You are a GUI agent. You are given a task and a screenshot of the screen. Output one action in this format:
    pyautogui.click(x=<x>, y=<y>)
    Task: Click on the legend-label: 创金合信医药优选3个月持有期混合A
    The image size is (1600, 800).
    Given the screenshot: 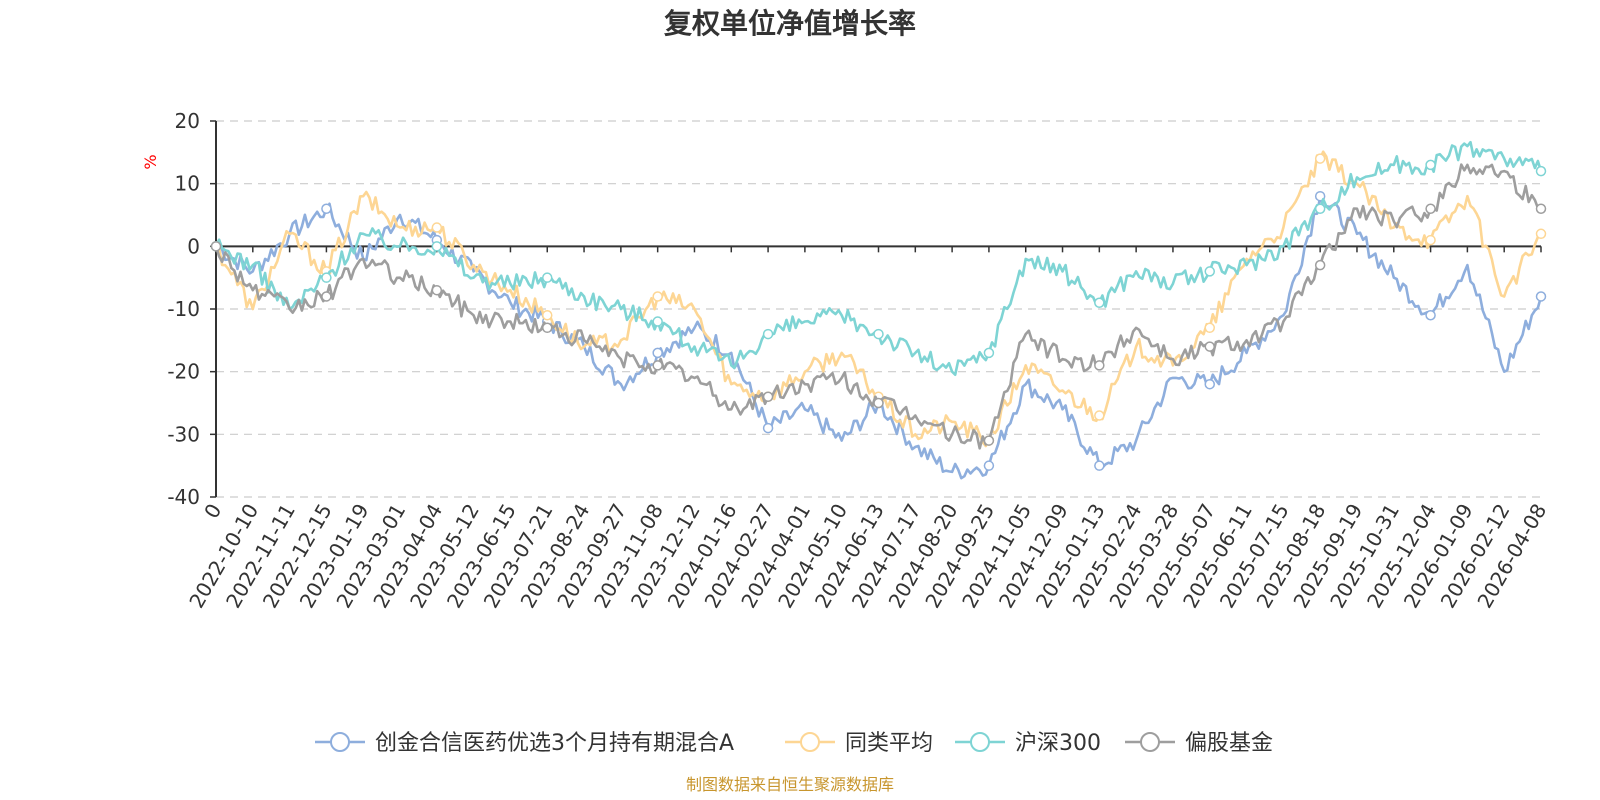 What is the action you would take?
    pyautogui.click(x=554, y=743)
    